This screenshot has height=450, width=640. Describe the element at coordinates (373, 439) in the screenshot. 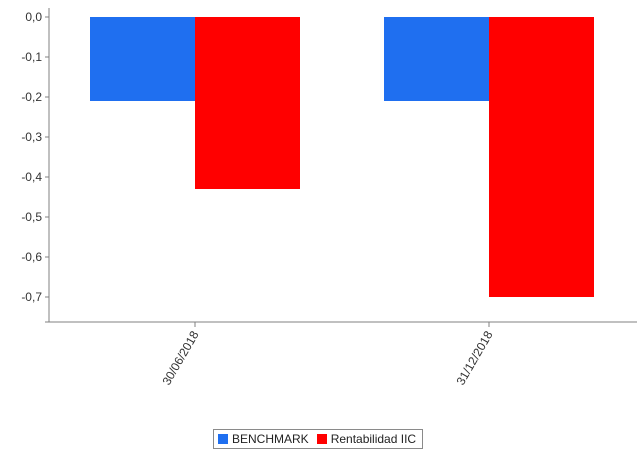

I see `legend-label-rentabilidad-iic: Rentabilidad IIC` at that location.